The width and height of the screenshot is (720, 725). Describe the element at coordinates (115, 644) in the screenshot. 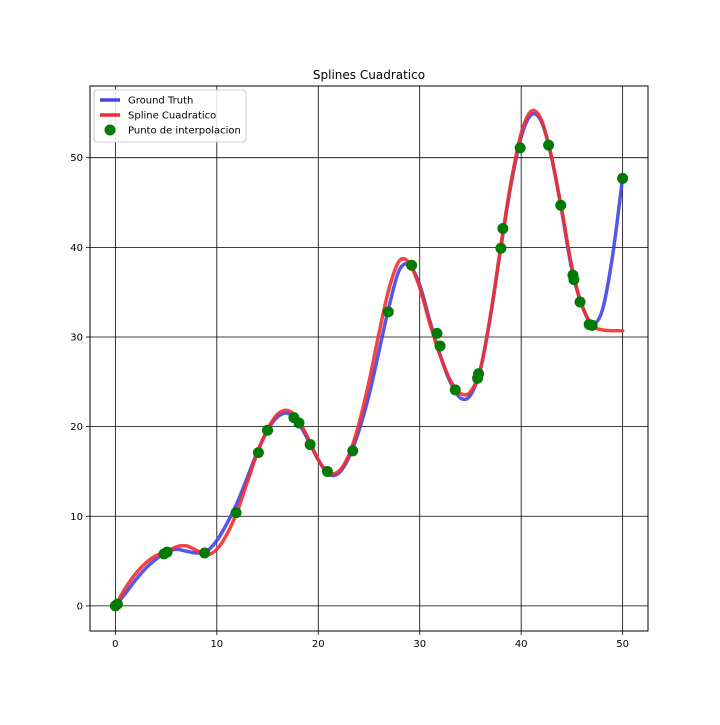

I see `x-tick-label: 0` at that location.